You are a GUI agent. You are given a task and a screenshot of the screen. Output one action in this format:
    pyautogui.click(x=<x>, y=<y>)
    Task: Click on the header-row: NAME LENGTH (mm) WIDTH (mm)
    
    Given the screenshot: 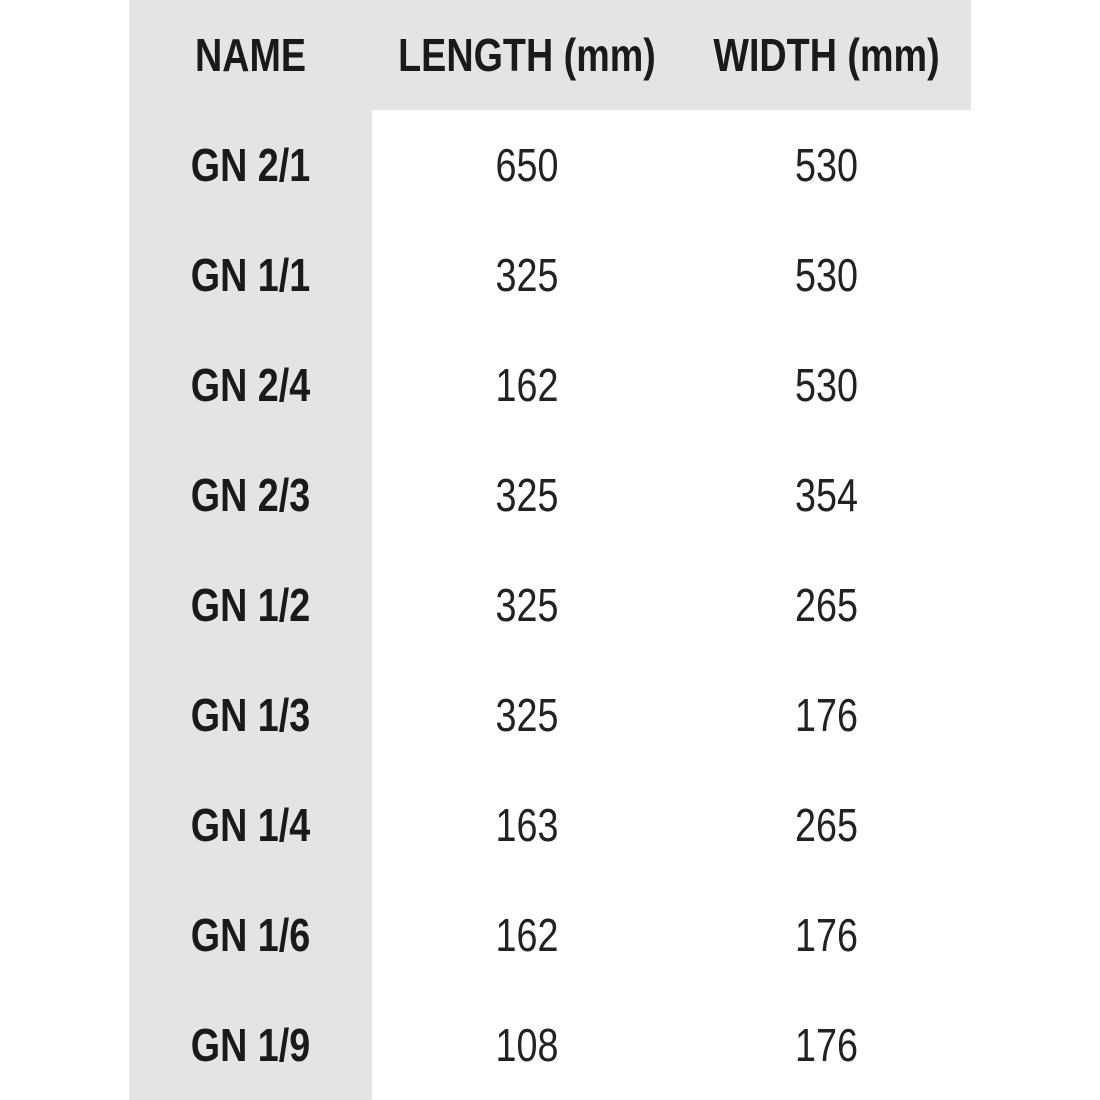 What is the action you would take?
    pyautogui.click(x=550, y=55)
    